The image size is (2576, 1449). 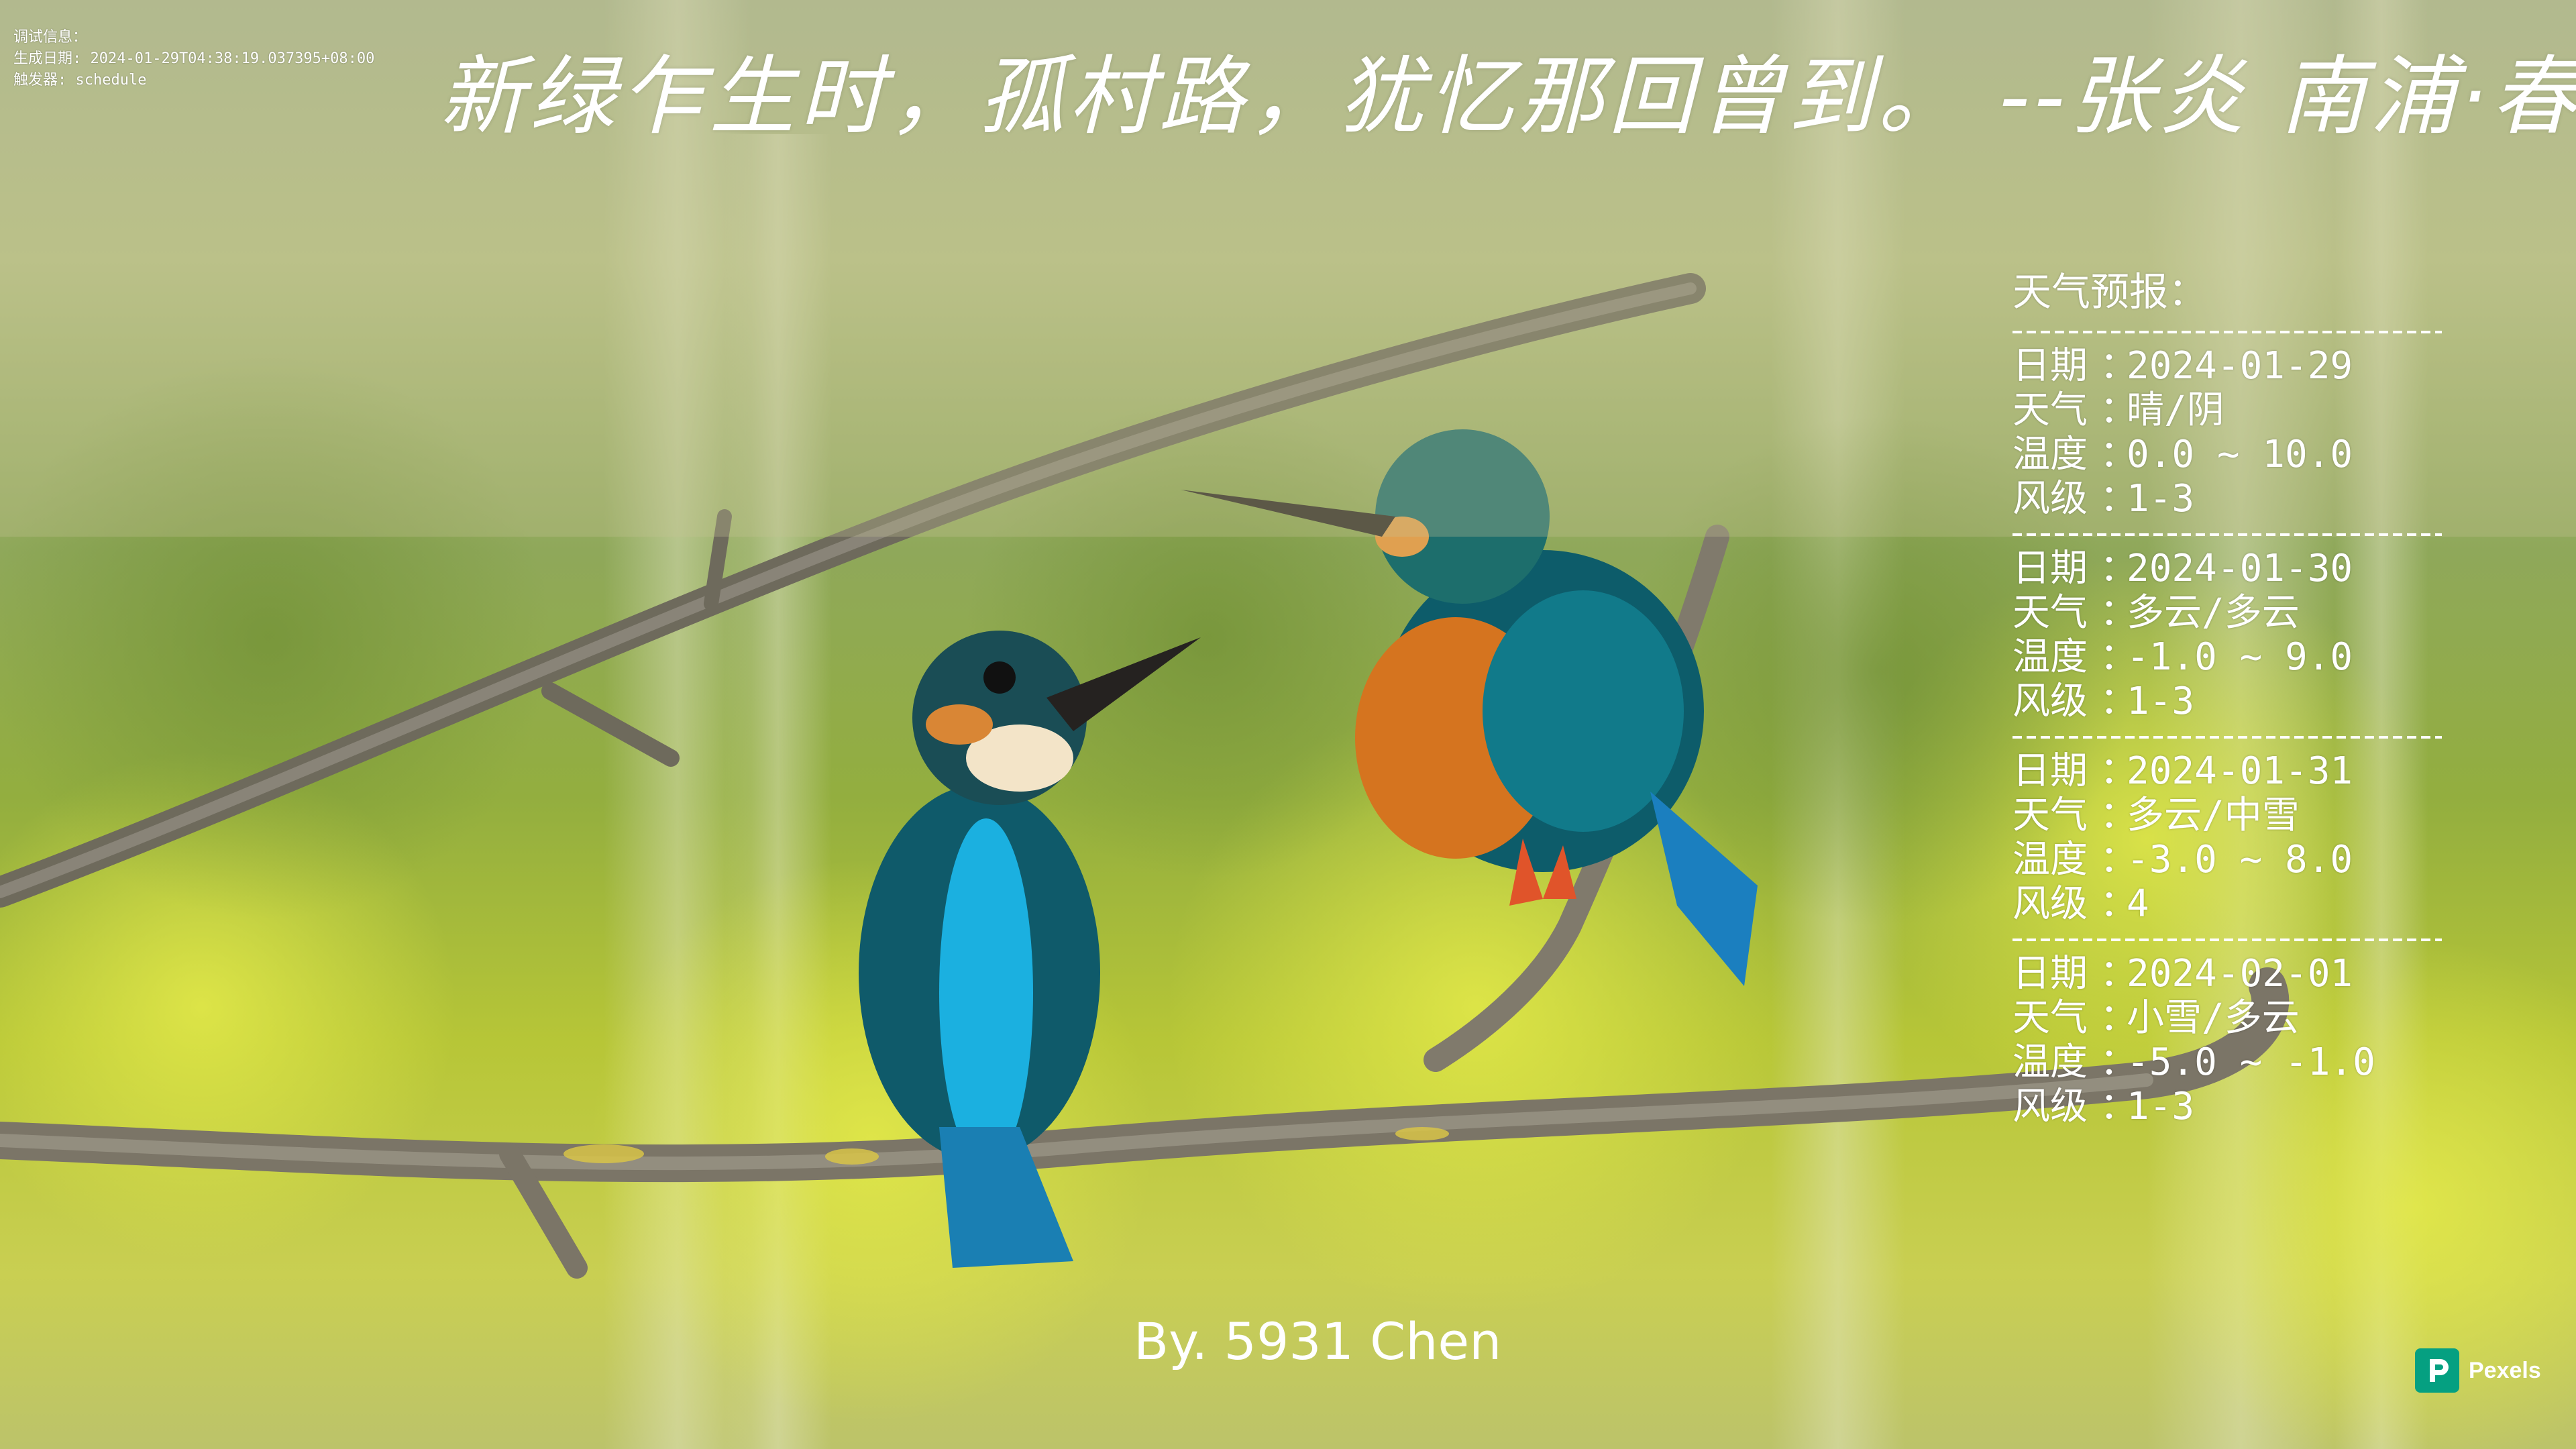 I want to click on forecast-temp-row: 温度 ：-1.0 ~ 9.0, so click(x=2227, y=657).